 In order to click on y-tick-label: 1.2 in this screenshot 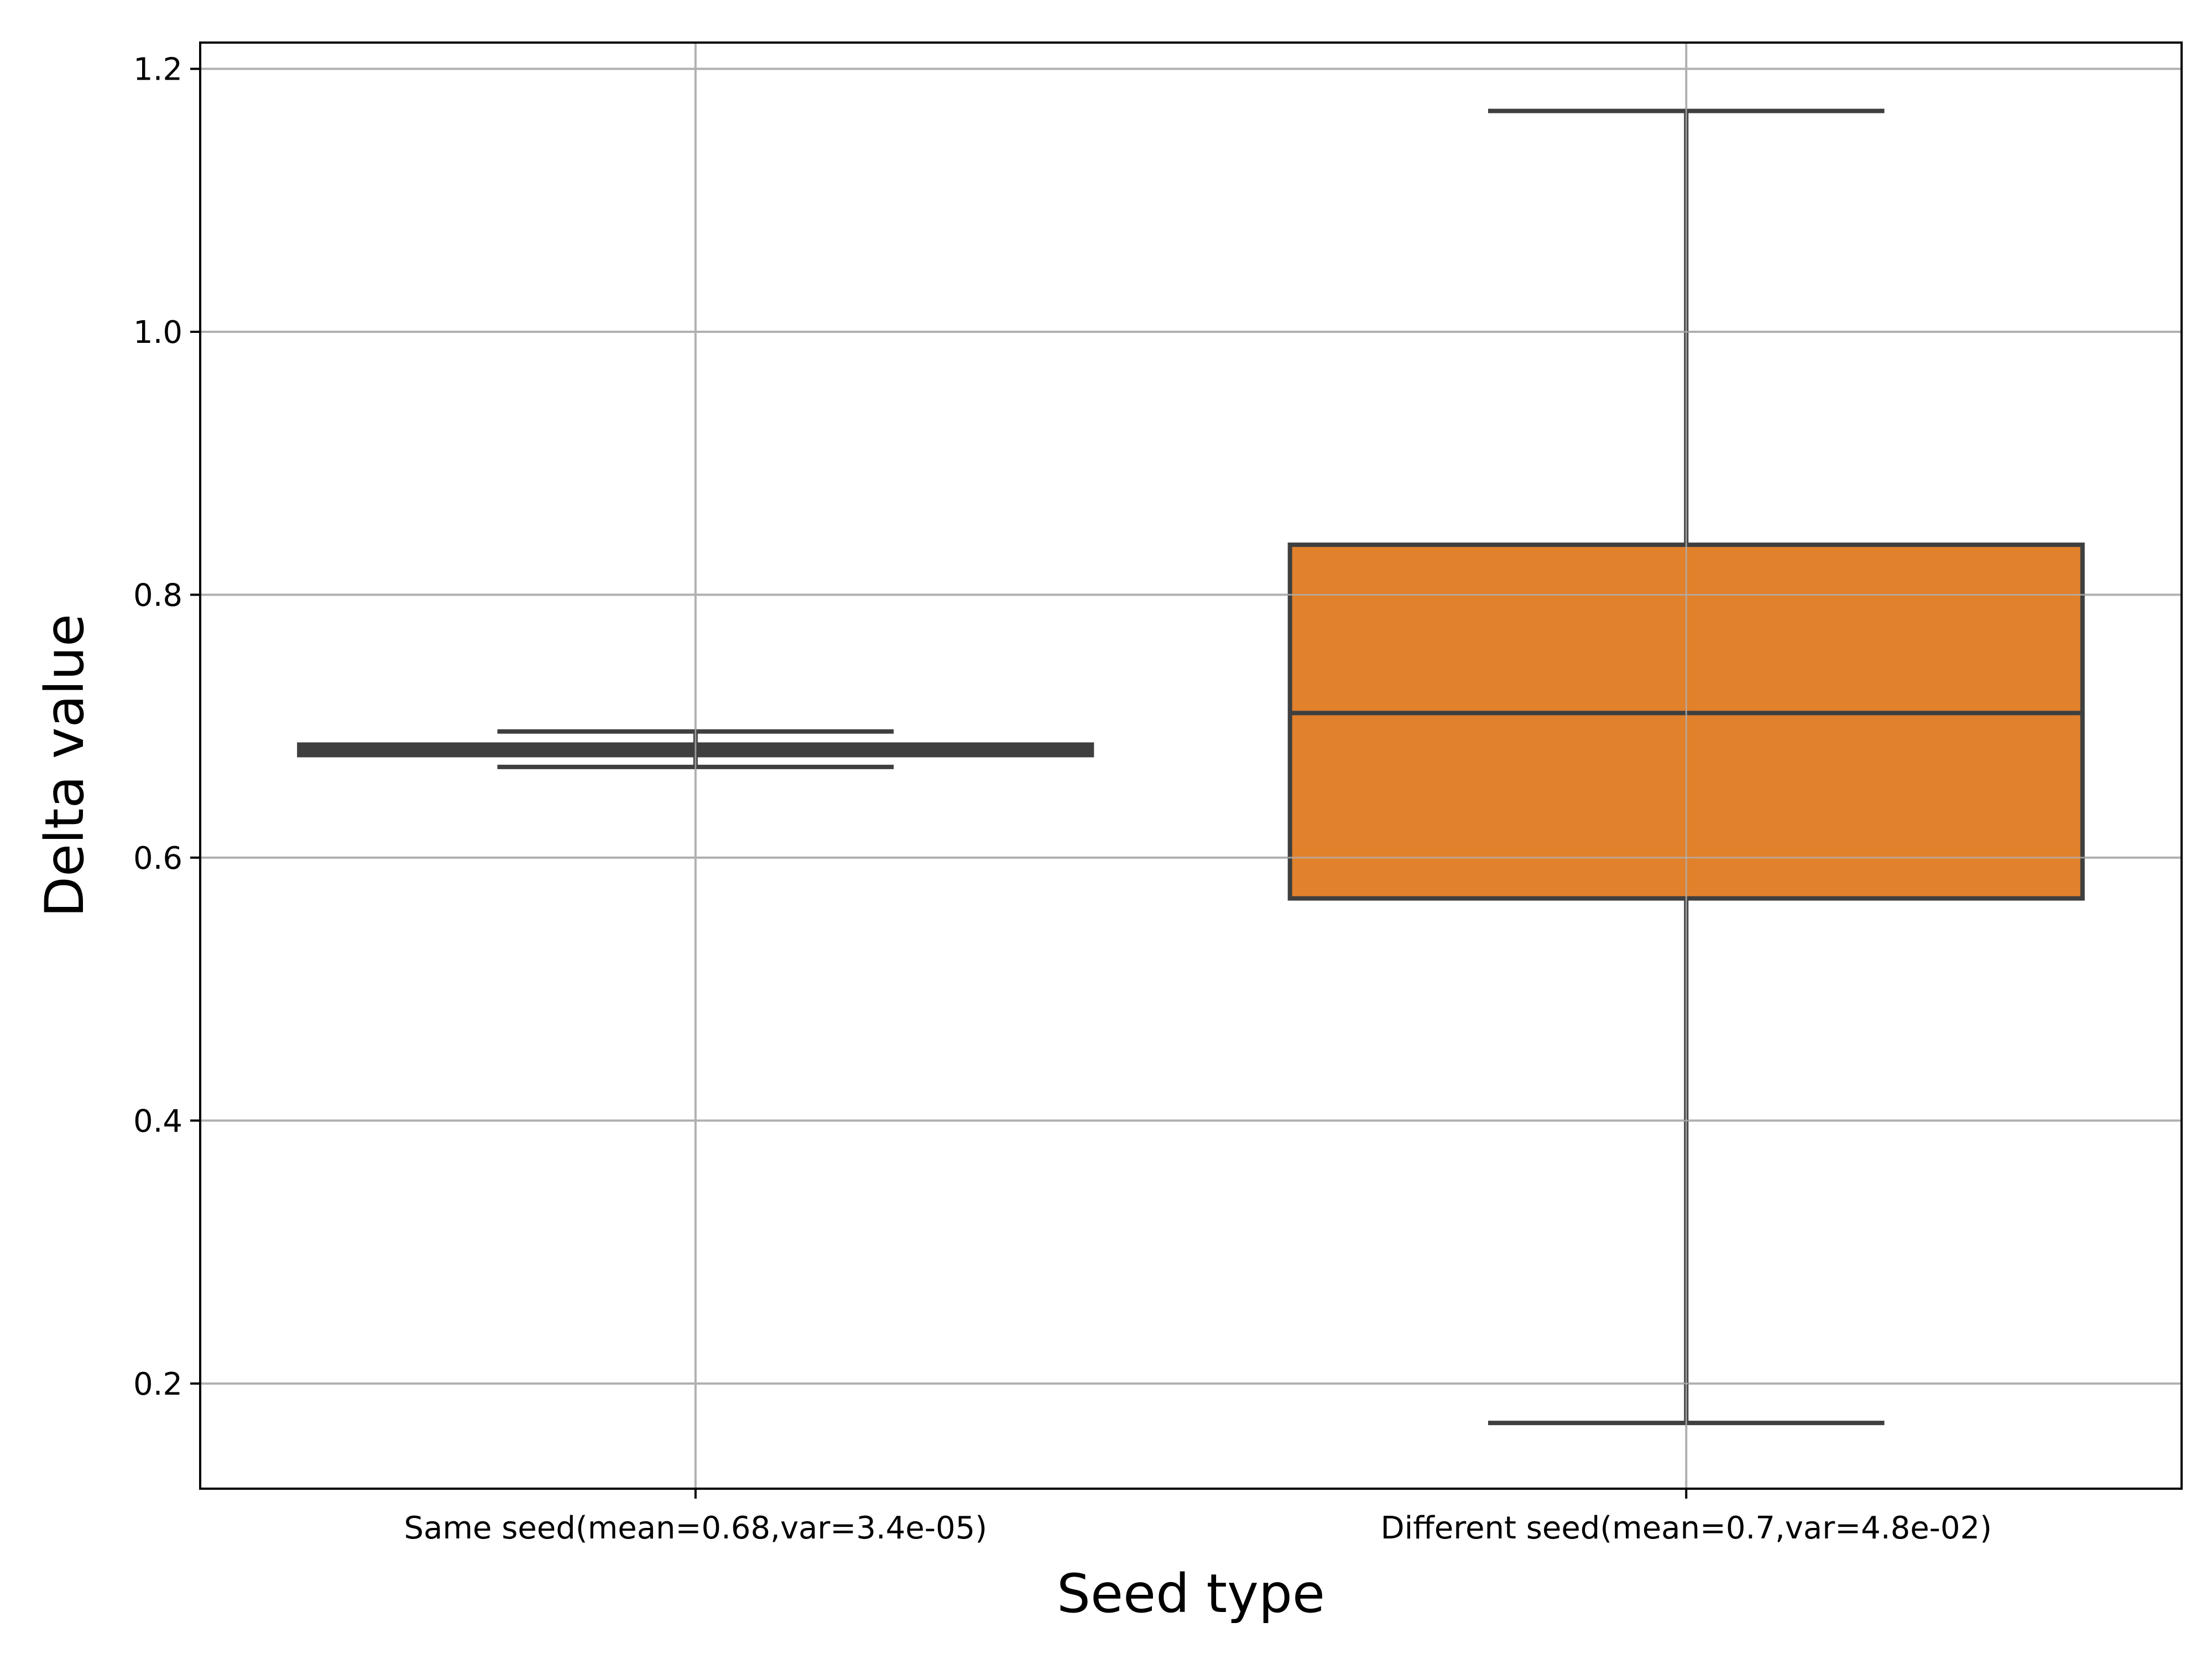, I will do `click(158, 70)`.